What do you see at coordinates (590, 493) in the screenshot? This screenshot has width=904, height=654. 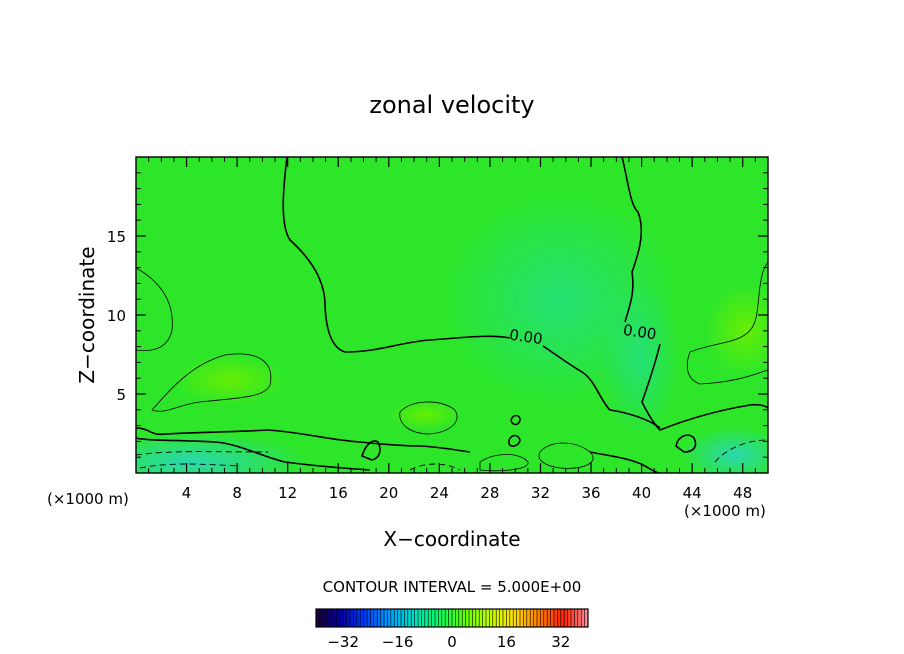 I see `x-tick-label: 36` at bounding box center [590, 493].